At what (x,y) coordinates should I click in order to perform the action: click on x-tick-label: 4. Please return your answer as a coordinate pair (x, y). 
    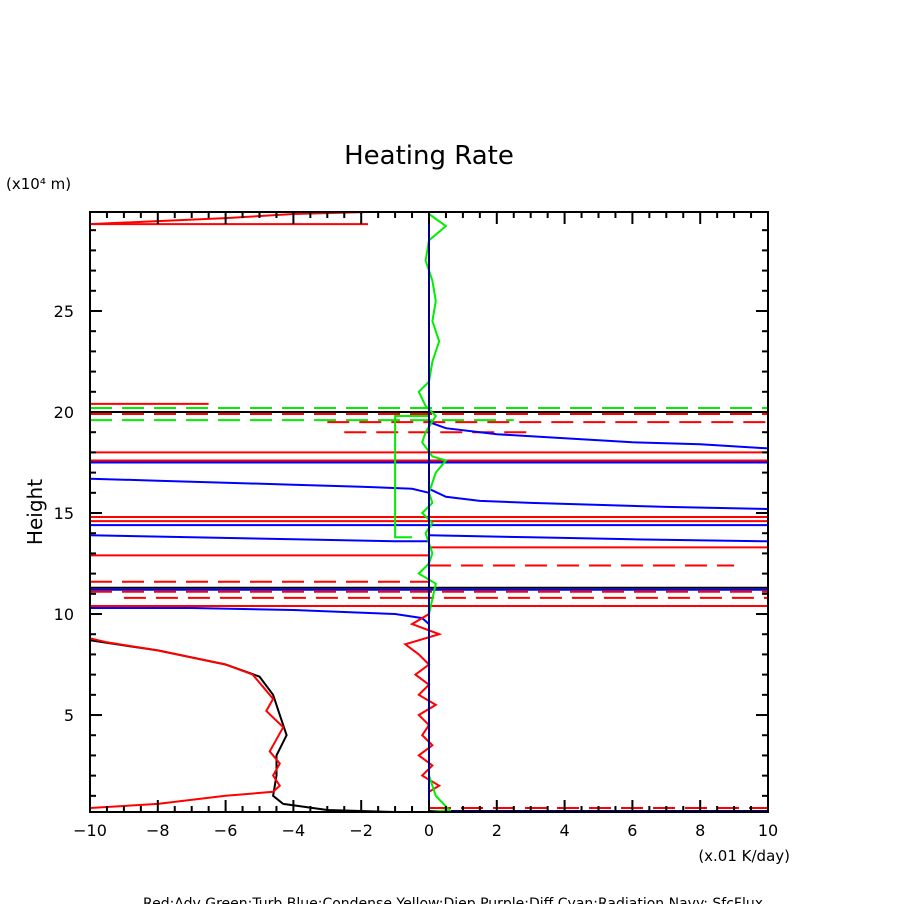
    Looking at the image, I should click on (565, 830).